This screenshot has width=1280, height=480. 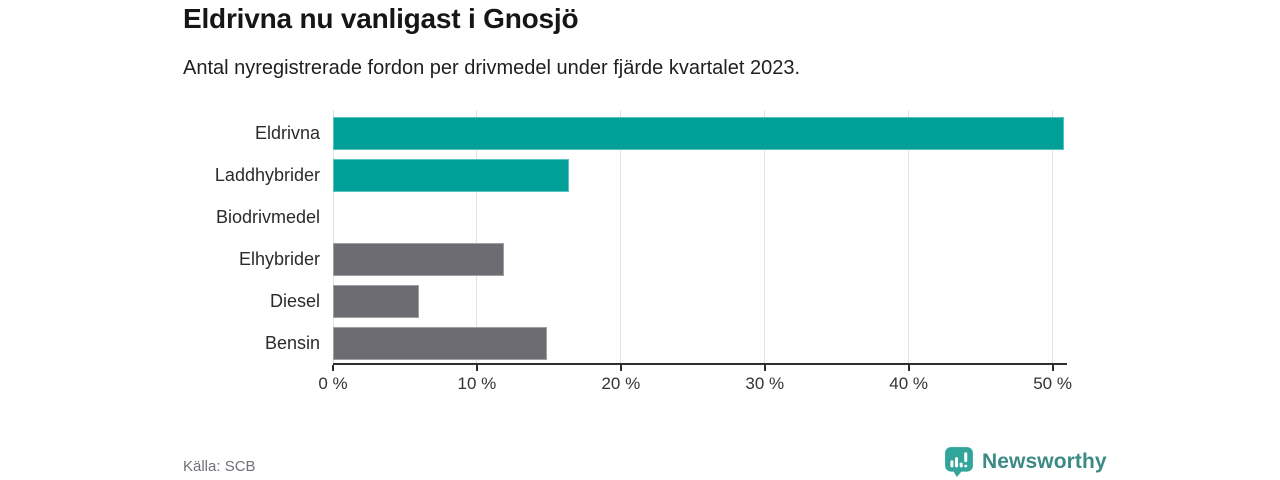 I want to click on bar-chart-speech-bubble-icon, so click(x=959, y=462).